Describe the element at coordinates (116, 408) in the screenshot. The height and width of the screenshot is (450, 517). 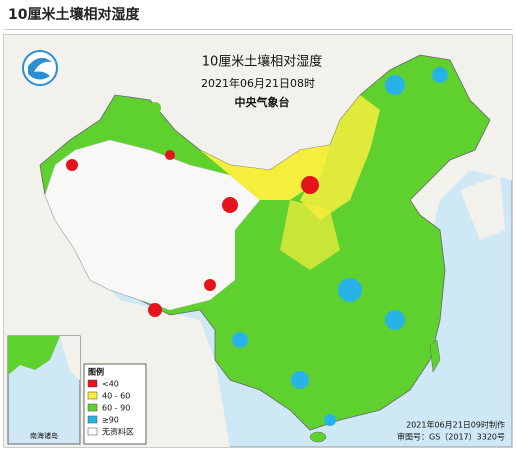
I see `legend-label: 60 - 90` at that location.